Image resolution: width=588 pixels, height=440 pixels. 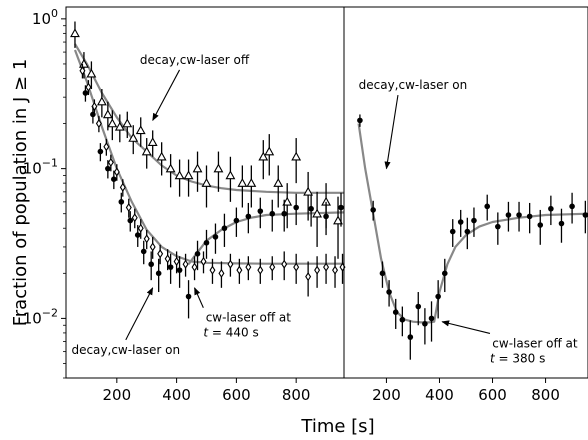 What do you see at coordinates (266, 238) in the screenshot?
I see `fit-curve` at bounding box center [266, 238].